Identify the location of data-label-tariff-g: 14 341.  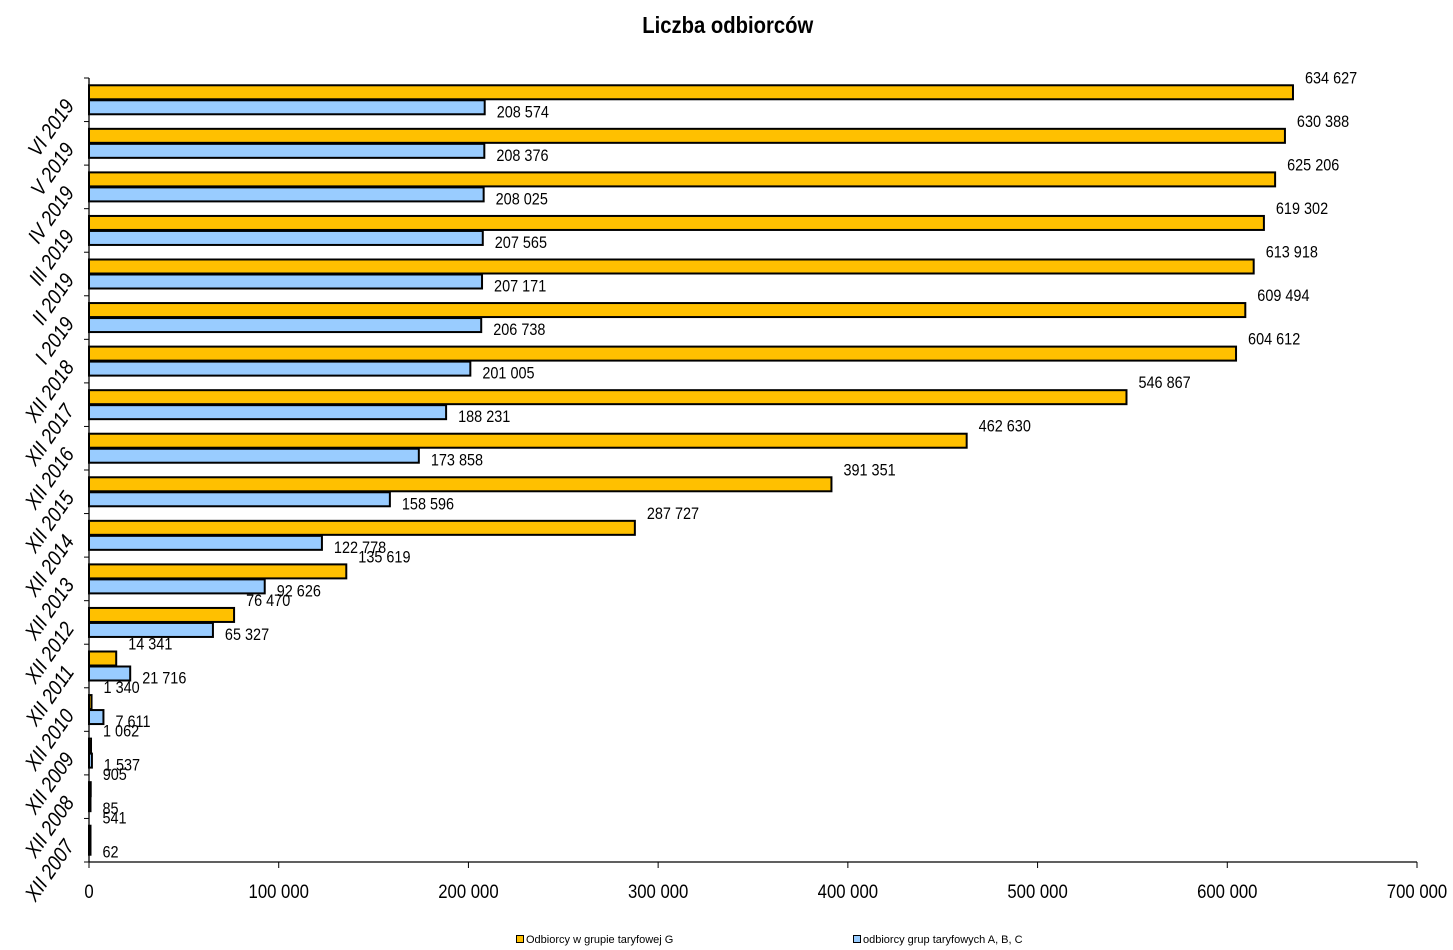
(150, 644).